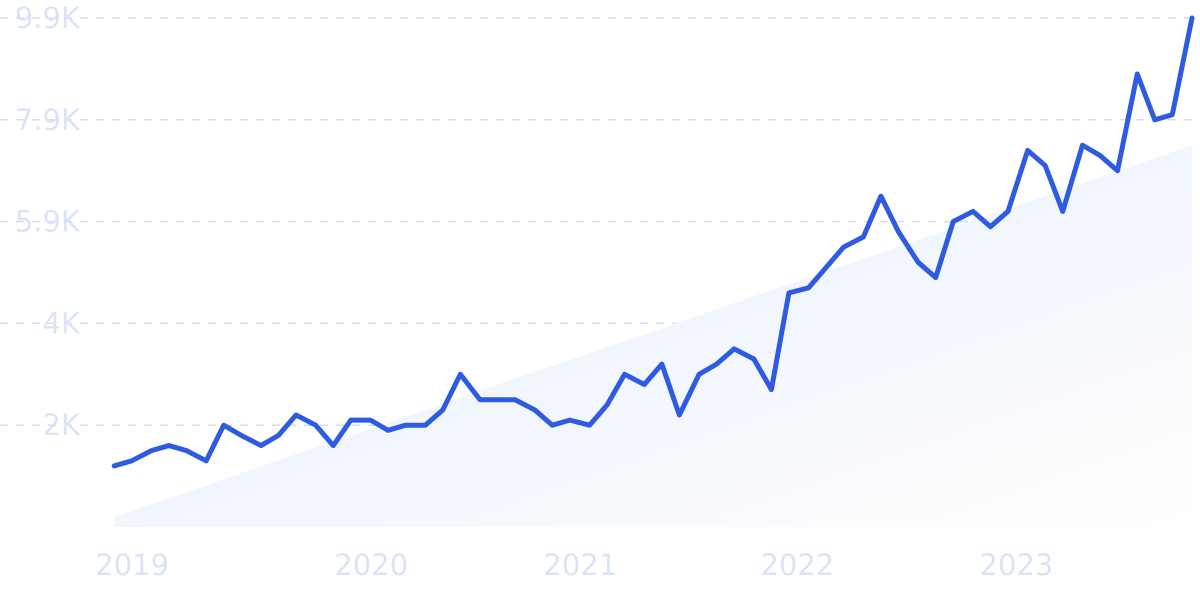 This screenshot has height=599, width=1200. Describe the element at coordinates (1017, 565) in the screenshot. I see `x-tick-label: 2023` at that location.